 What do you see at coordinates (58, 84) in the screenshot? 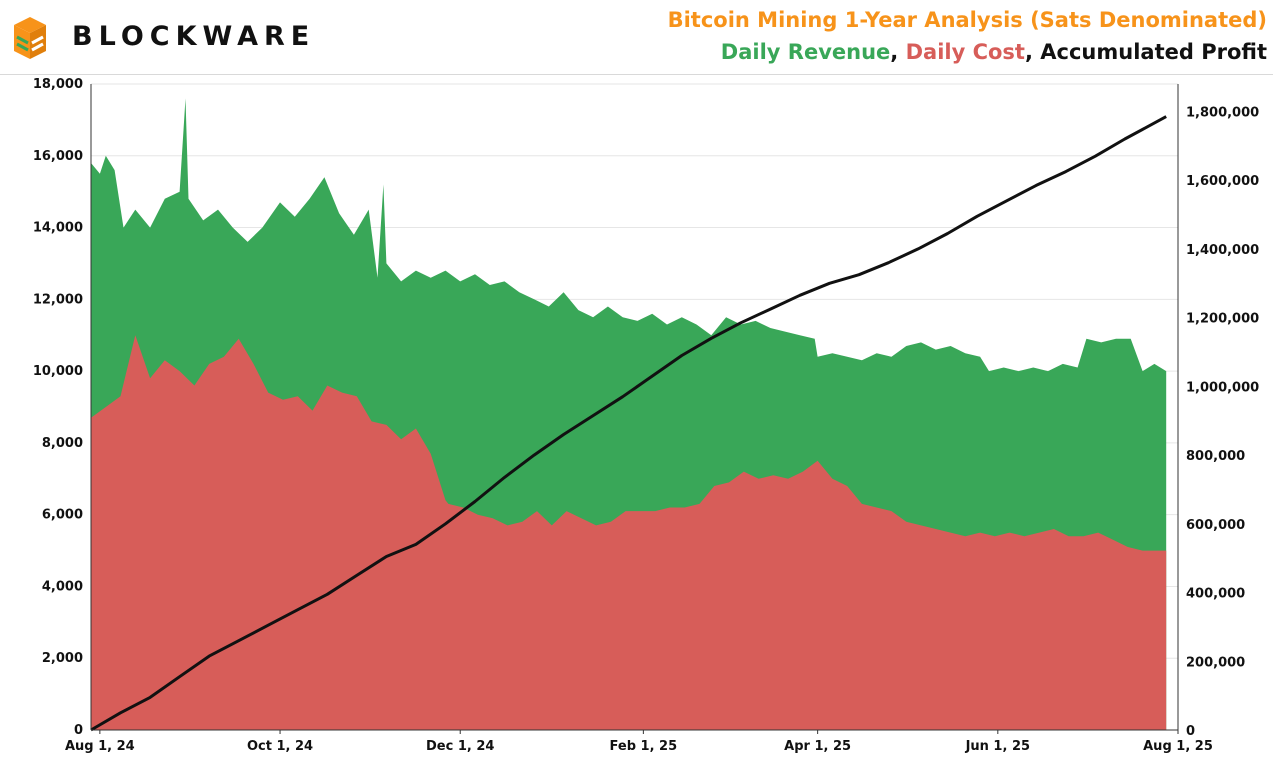
I see `y-left-tick-label: 18,000` at bounding box center [58, 84].